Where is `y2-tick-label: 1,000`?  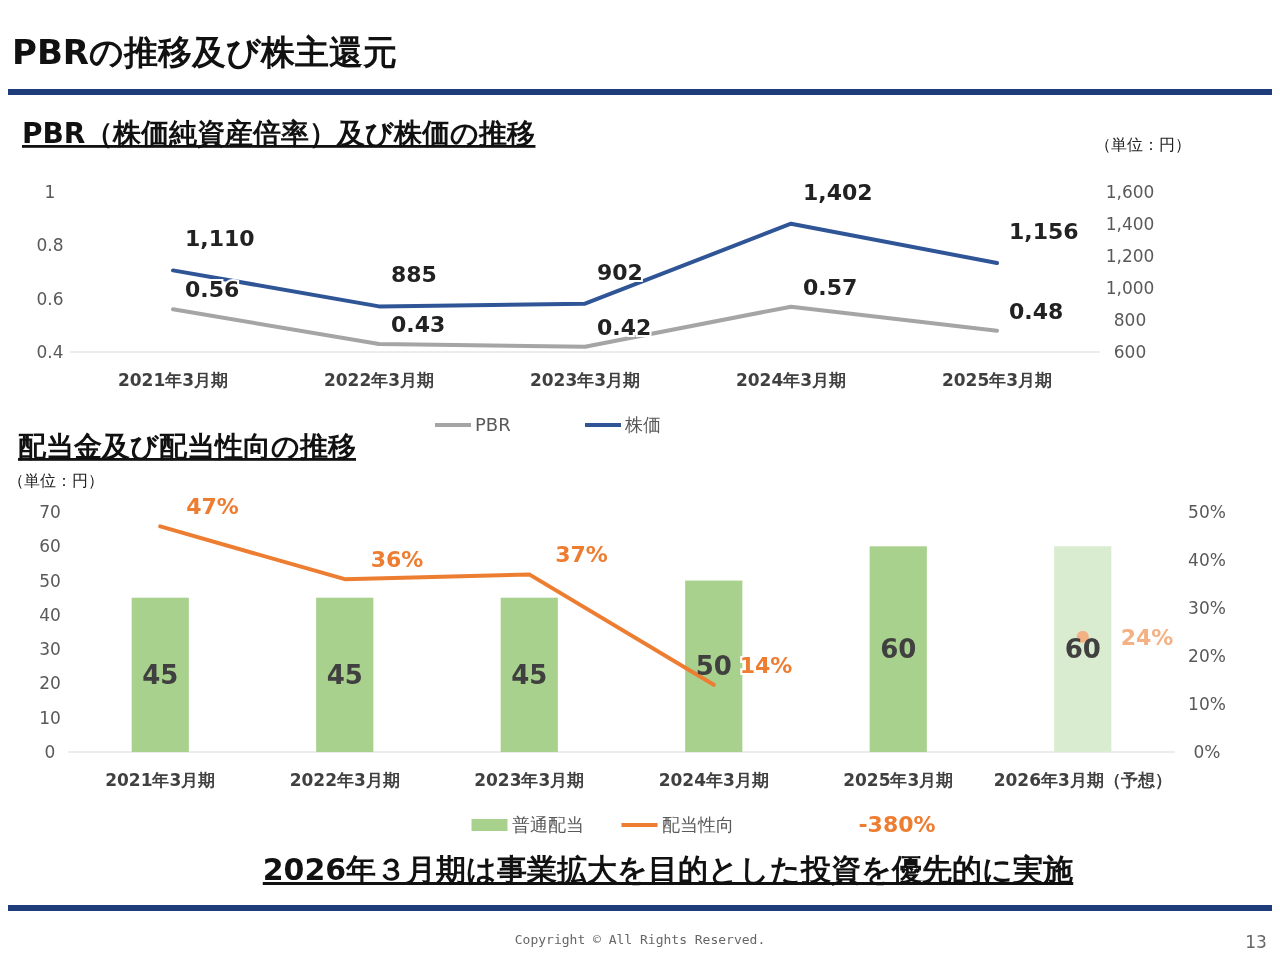
y2-tick-label: 1,000 is located at coordinates (1130, 288).